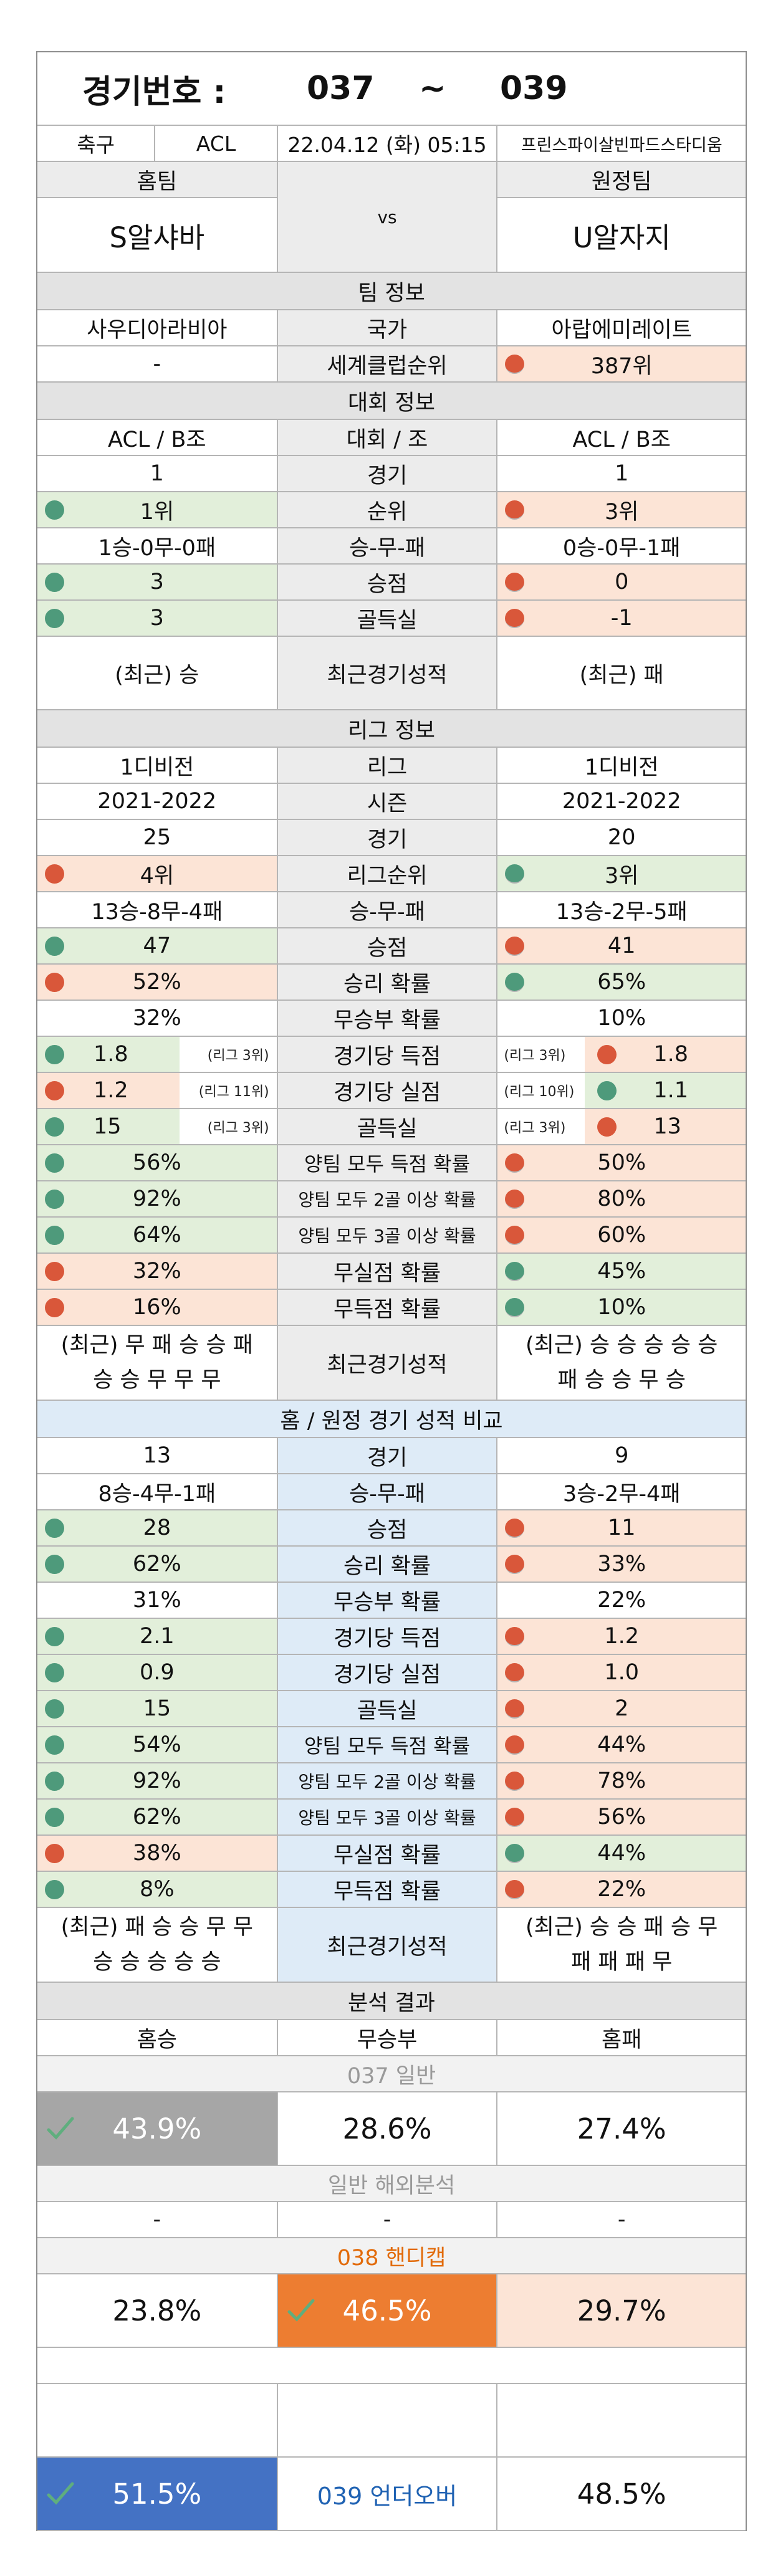 The image size is (773, 2576). I want to click on vs-label: vs, so click(387, 217).